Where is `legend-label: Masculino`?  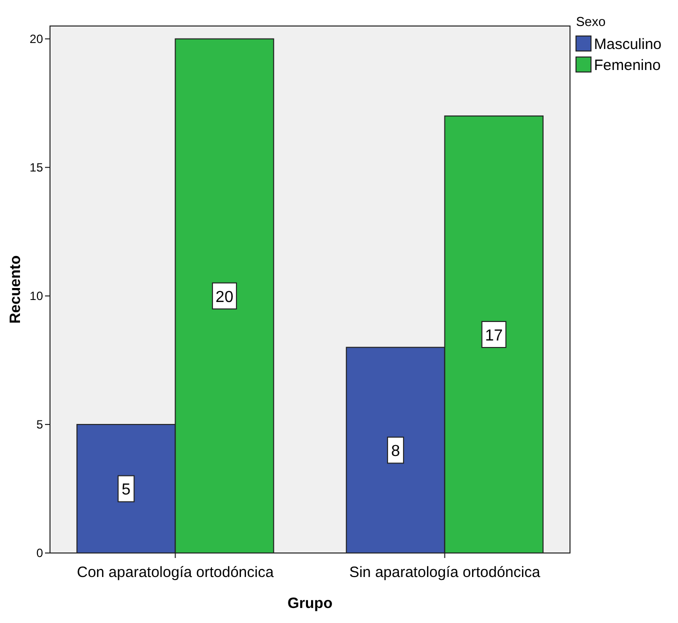 legend-label: Masculino is located at coordinates (628, 44).